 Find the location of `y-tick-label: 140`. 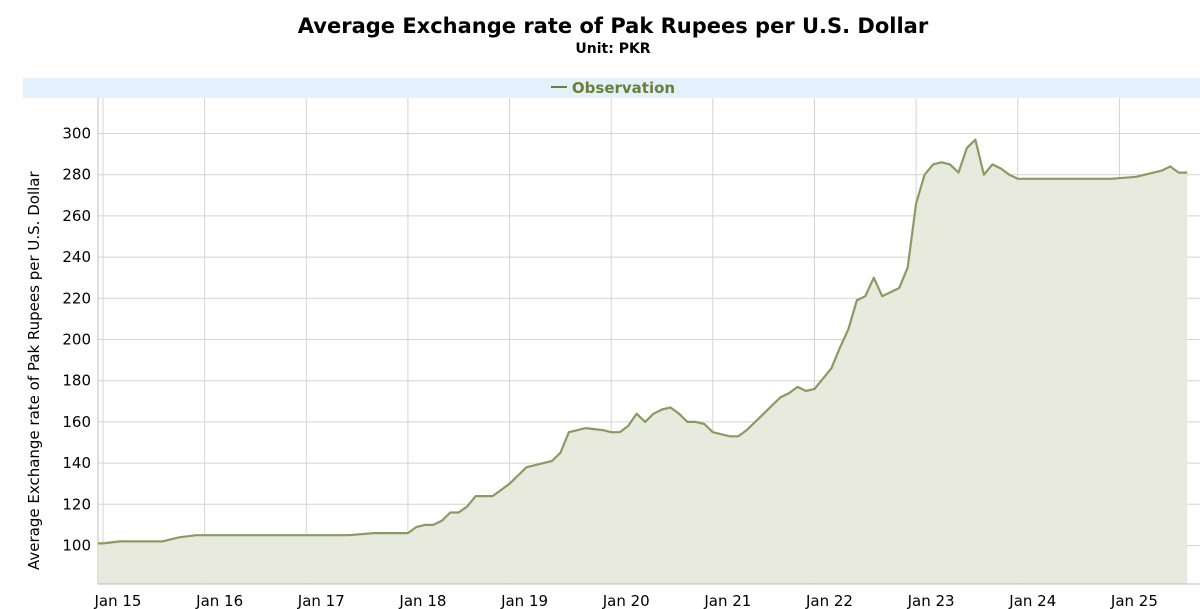

y-tick-label: 140 is located at coordinates (76, 463).